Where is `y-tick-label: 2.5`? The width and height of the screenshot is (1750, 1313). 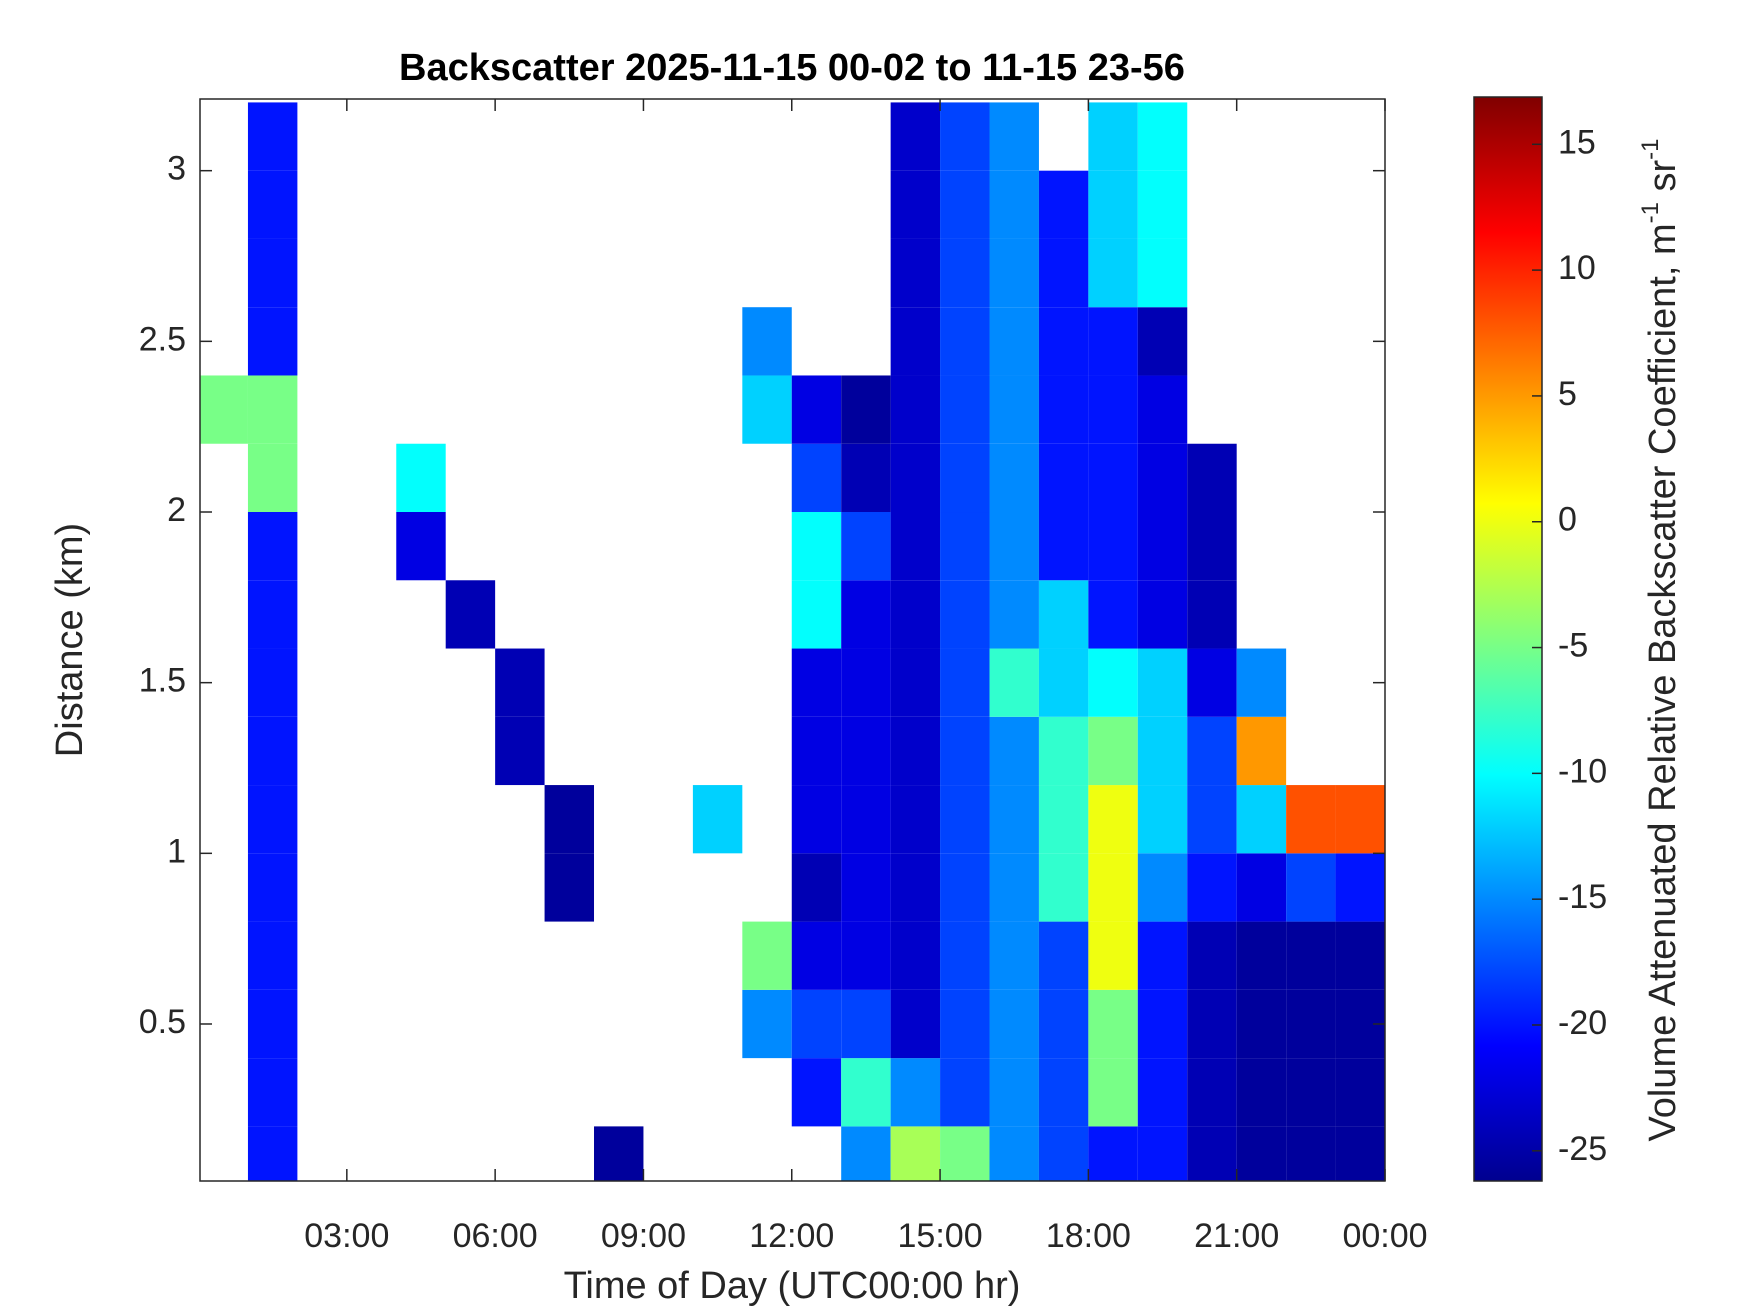 y-tick-label: 2.5 is located at coordinates (162, 339).